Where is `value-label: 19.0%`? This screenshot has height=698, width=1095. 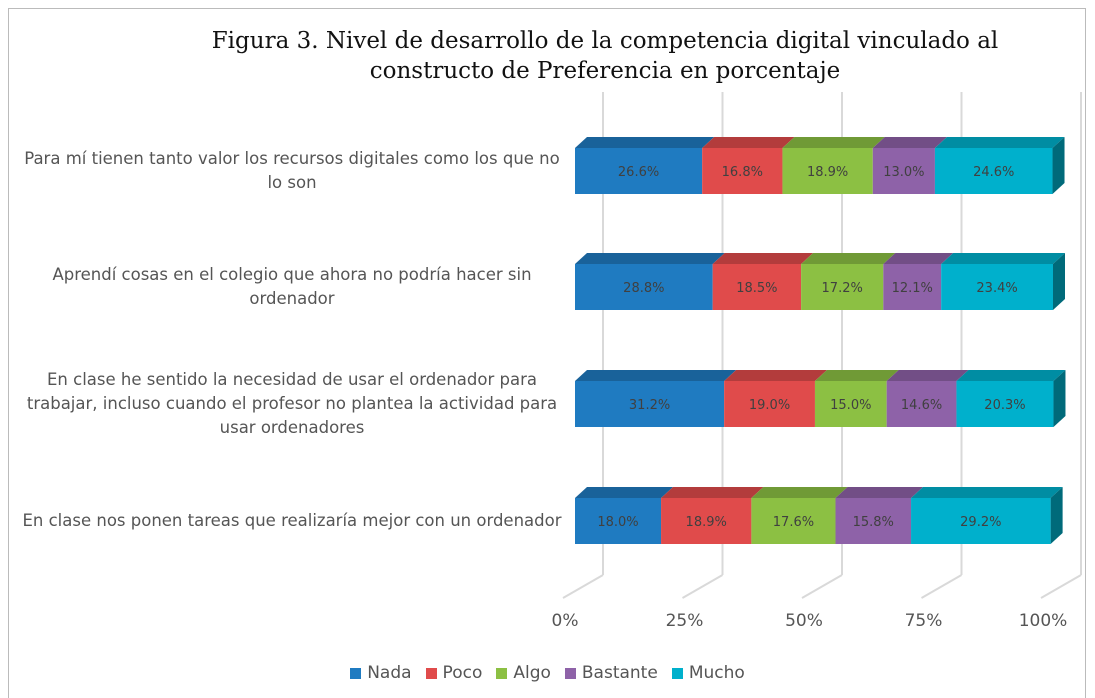 value-label: 19.0% is located at coordinates (769, 405).